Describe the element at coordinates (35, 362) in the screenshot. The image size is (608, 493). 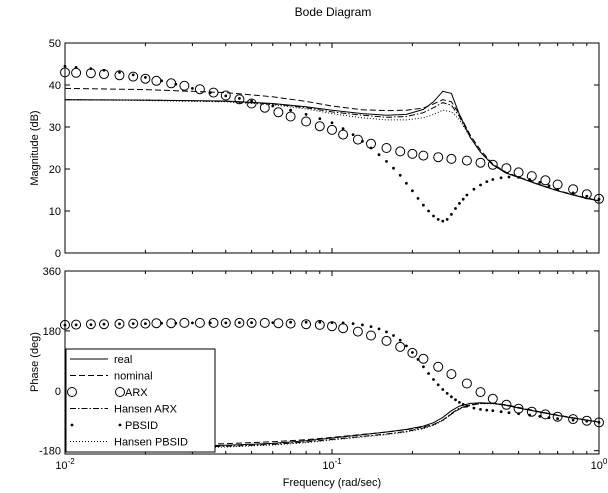
I see `phase-ylabel: Phase (deg)` at that location.